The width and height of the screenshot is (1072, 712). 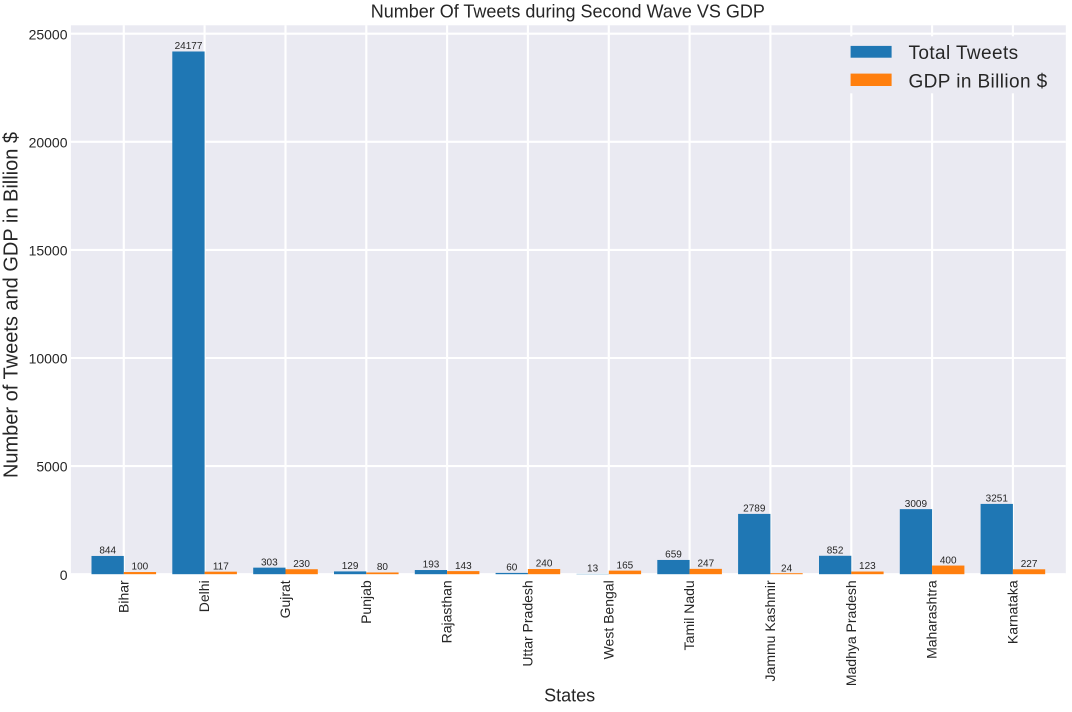 What do you see at coordinates (625, 565) in the screenshot?
I see `svg-text: 165` at bounding box center [625, 565].